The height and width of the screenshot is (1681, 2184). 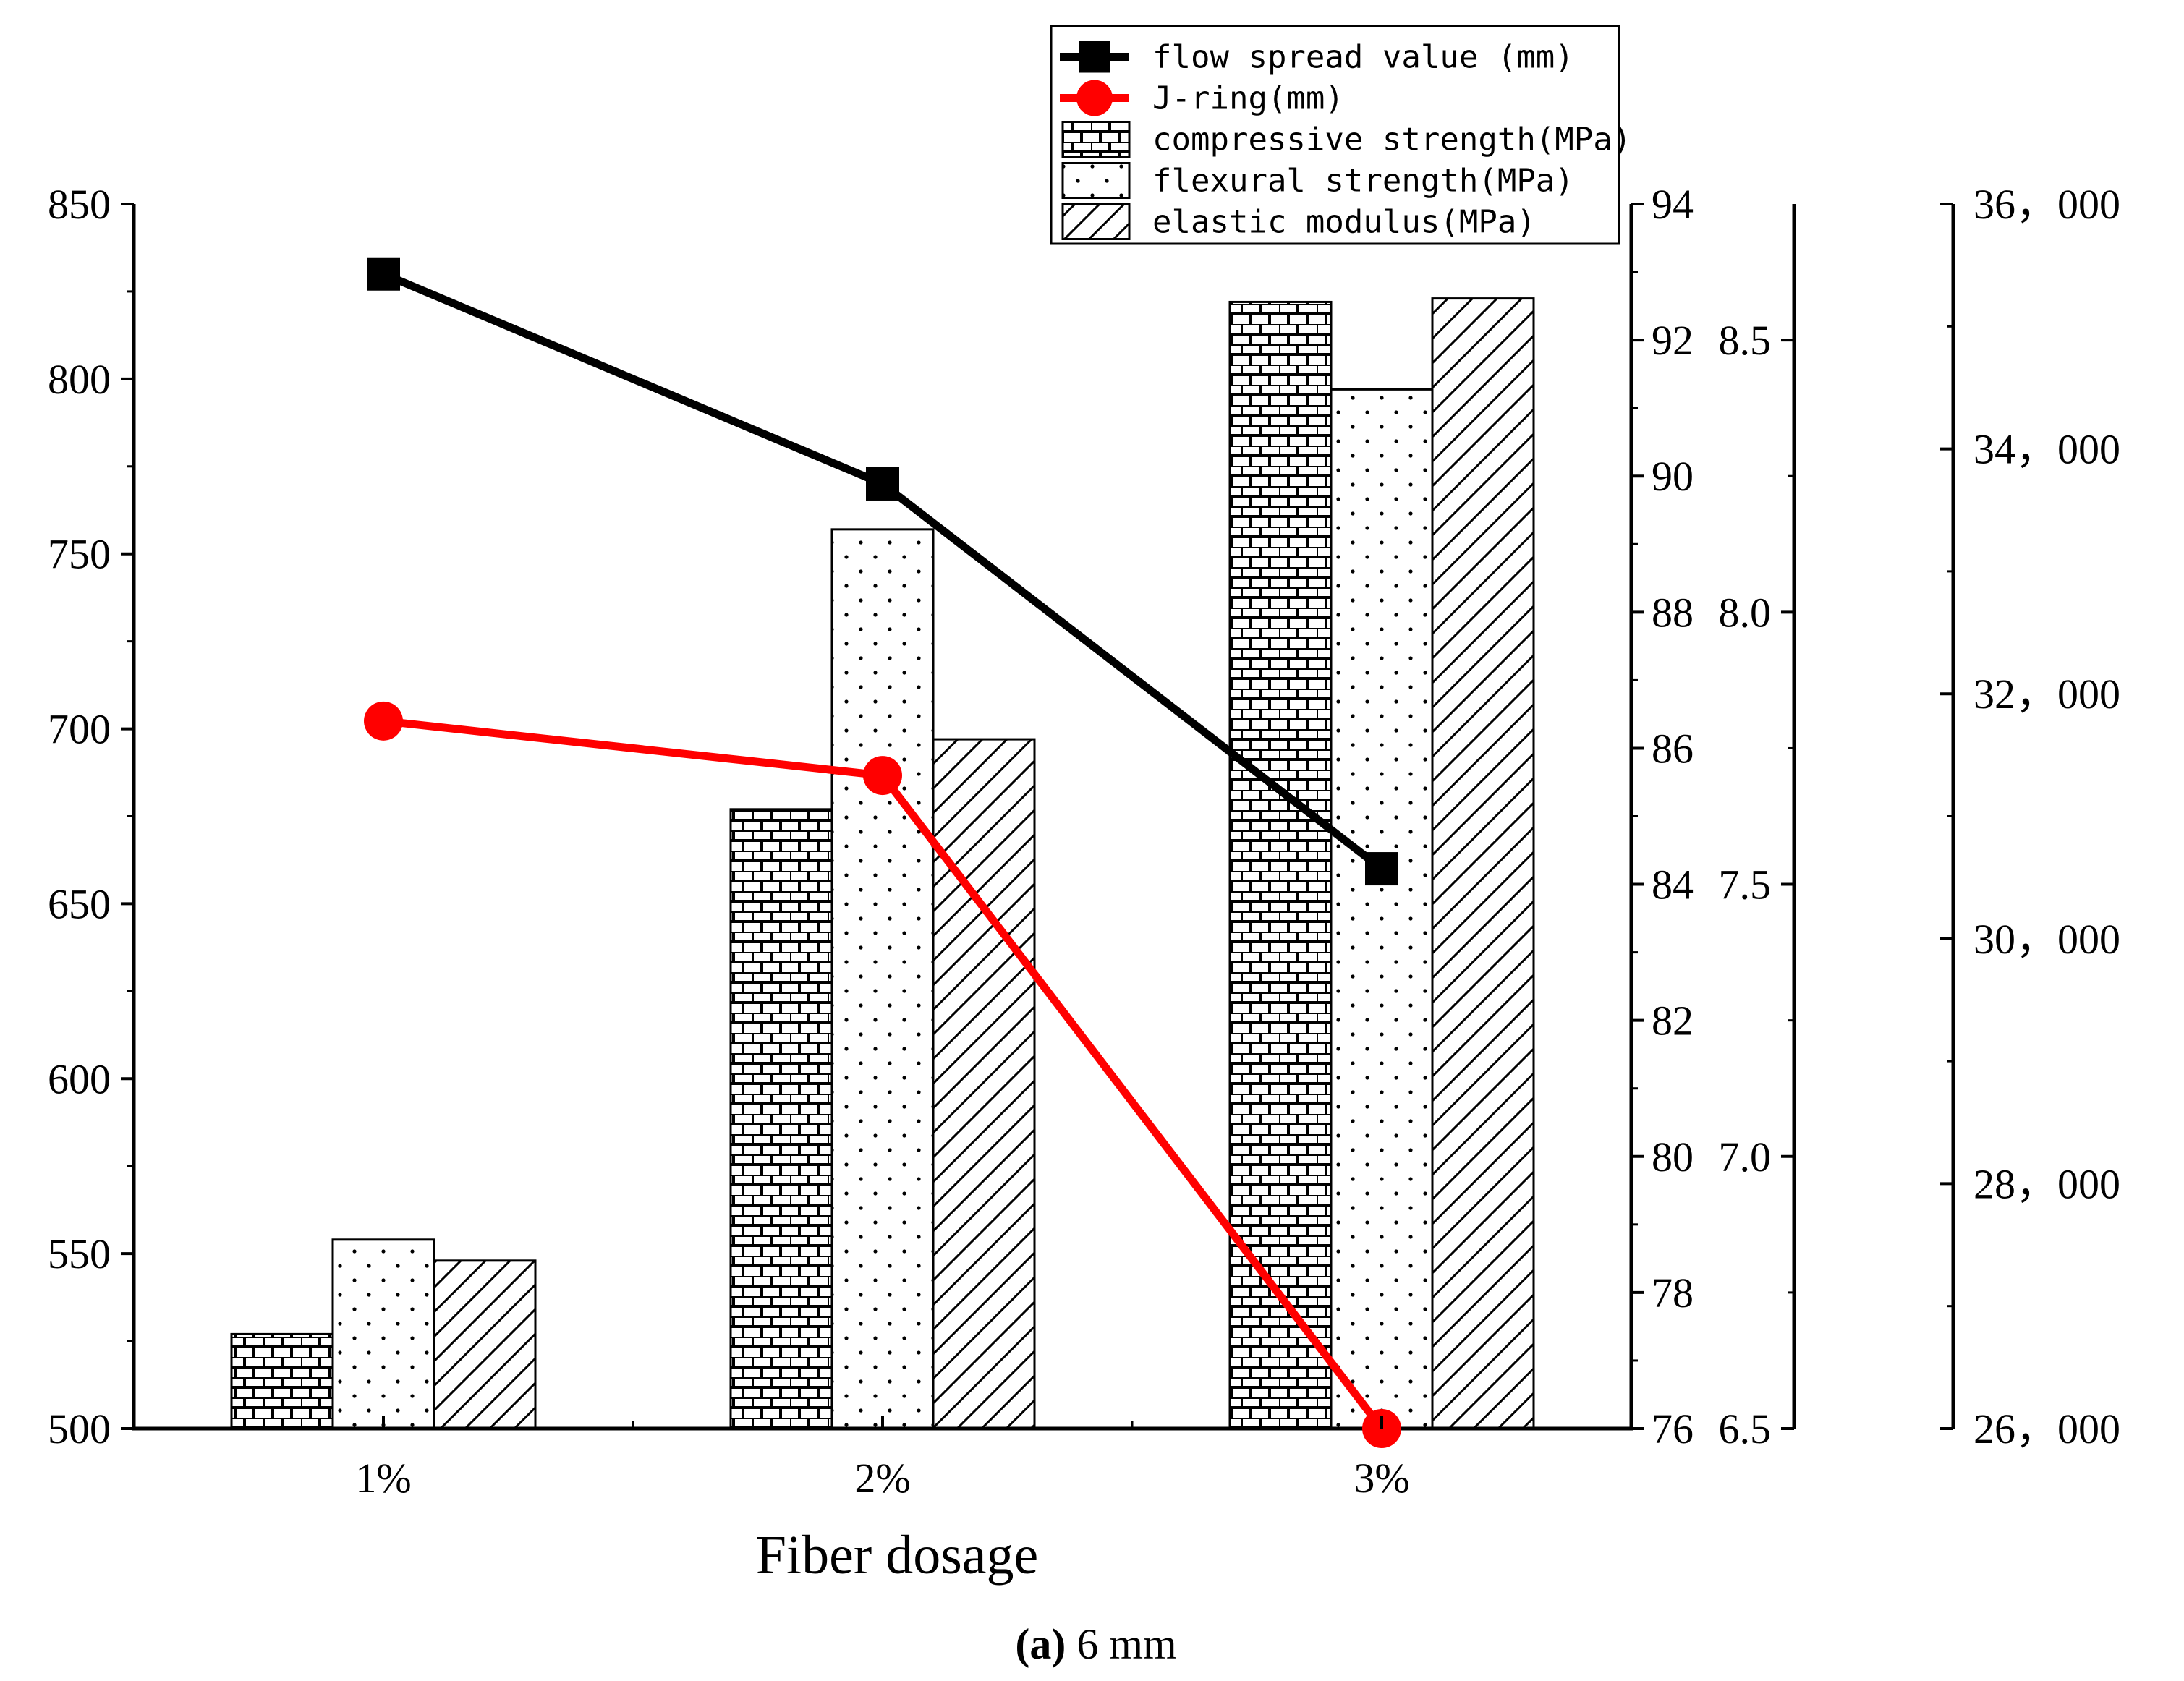 What do you see at coordinates (1040, 1644) in the screenshot?
I see `caption-label: (a)` at bounding box center [1040, 1644].